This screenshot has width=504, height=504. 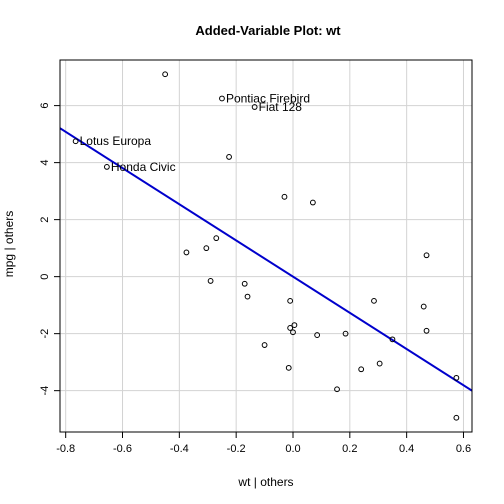 I want to click on point-label: Honda Civic, so click(x=143, y=167).